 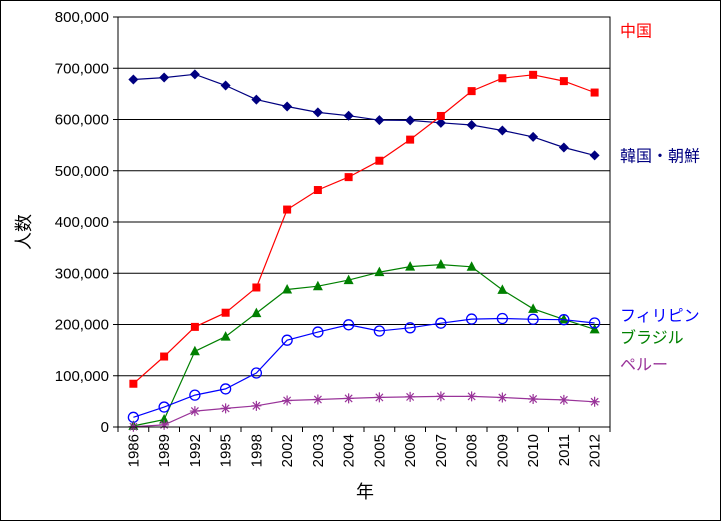 What do you see at coordinates (636, 31) in the screenshot?
I see `series-label: 中国` at bounding box center [636, 31].